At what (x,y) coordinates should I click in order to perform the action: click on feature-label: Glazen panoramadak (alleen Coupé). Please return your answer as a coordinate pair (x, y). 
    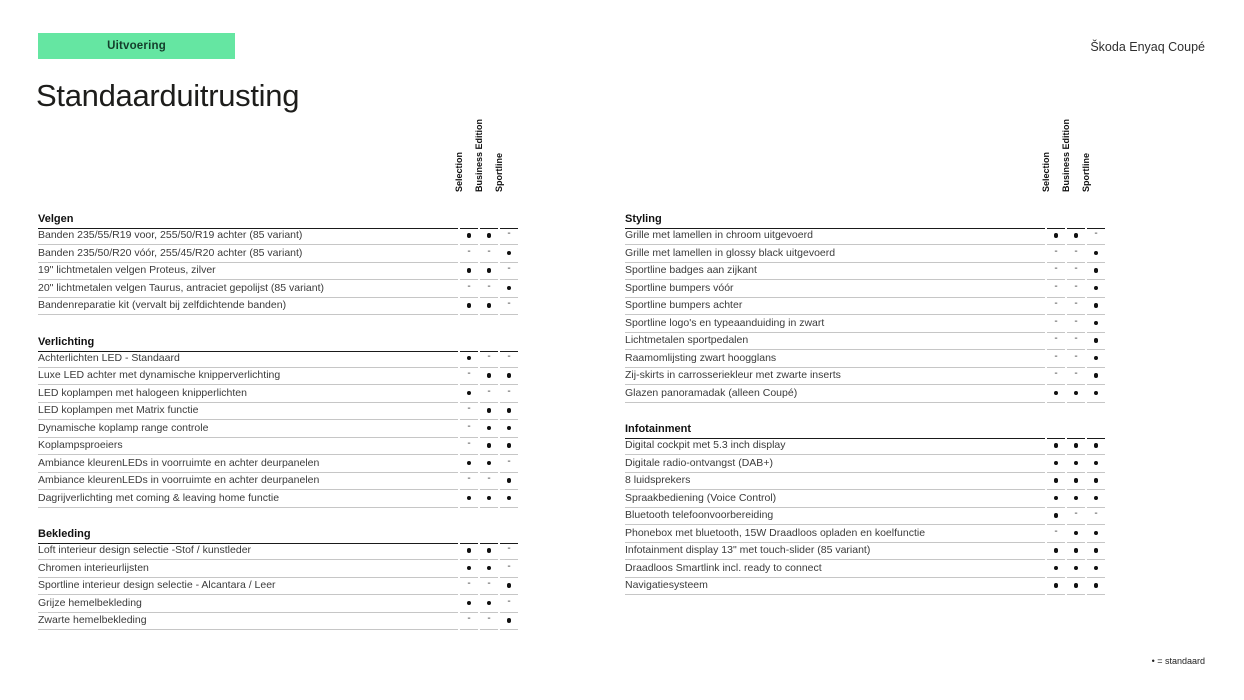
    Looking at the image, I should click on (835, 393).